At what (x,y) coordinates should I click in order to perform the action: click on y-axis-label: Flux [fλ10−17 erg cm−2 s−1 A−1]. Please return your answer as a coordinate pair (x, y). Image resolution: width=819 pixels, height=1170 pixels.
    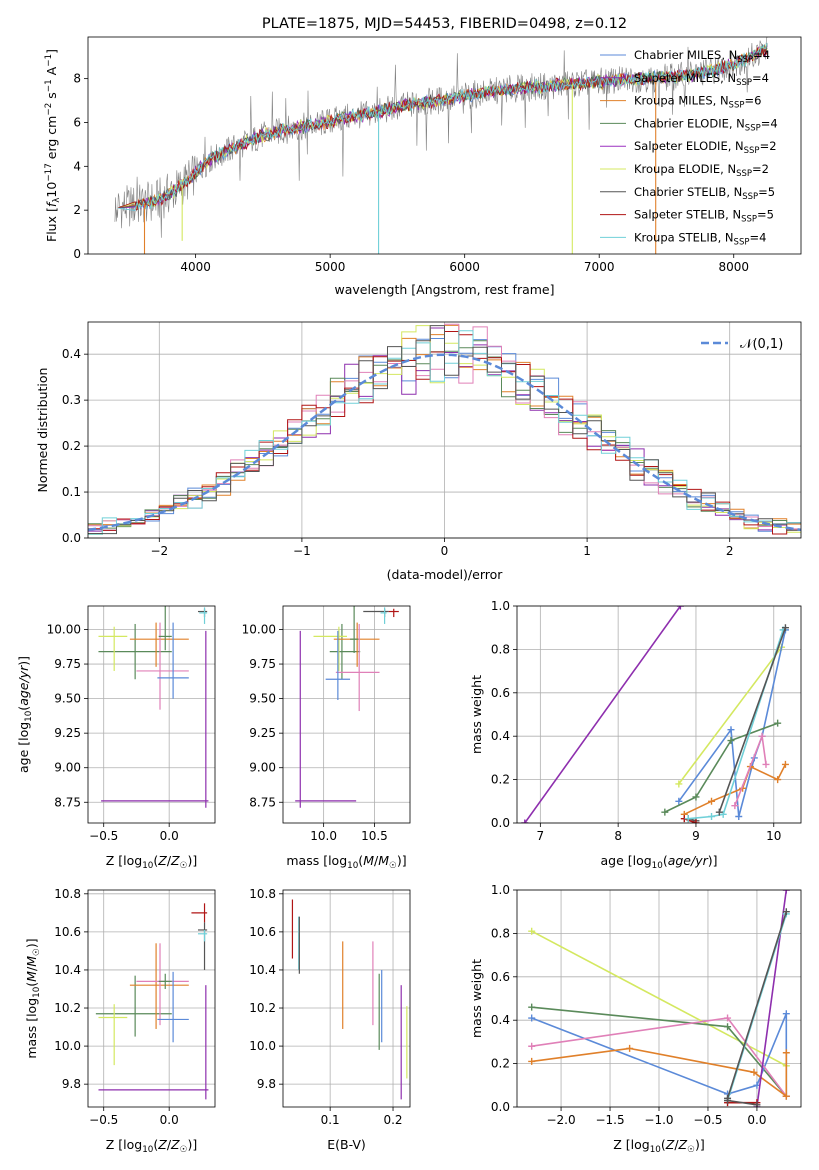
    Looking at the image, I should click on (53, 145).